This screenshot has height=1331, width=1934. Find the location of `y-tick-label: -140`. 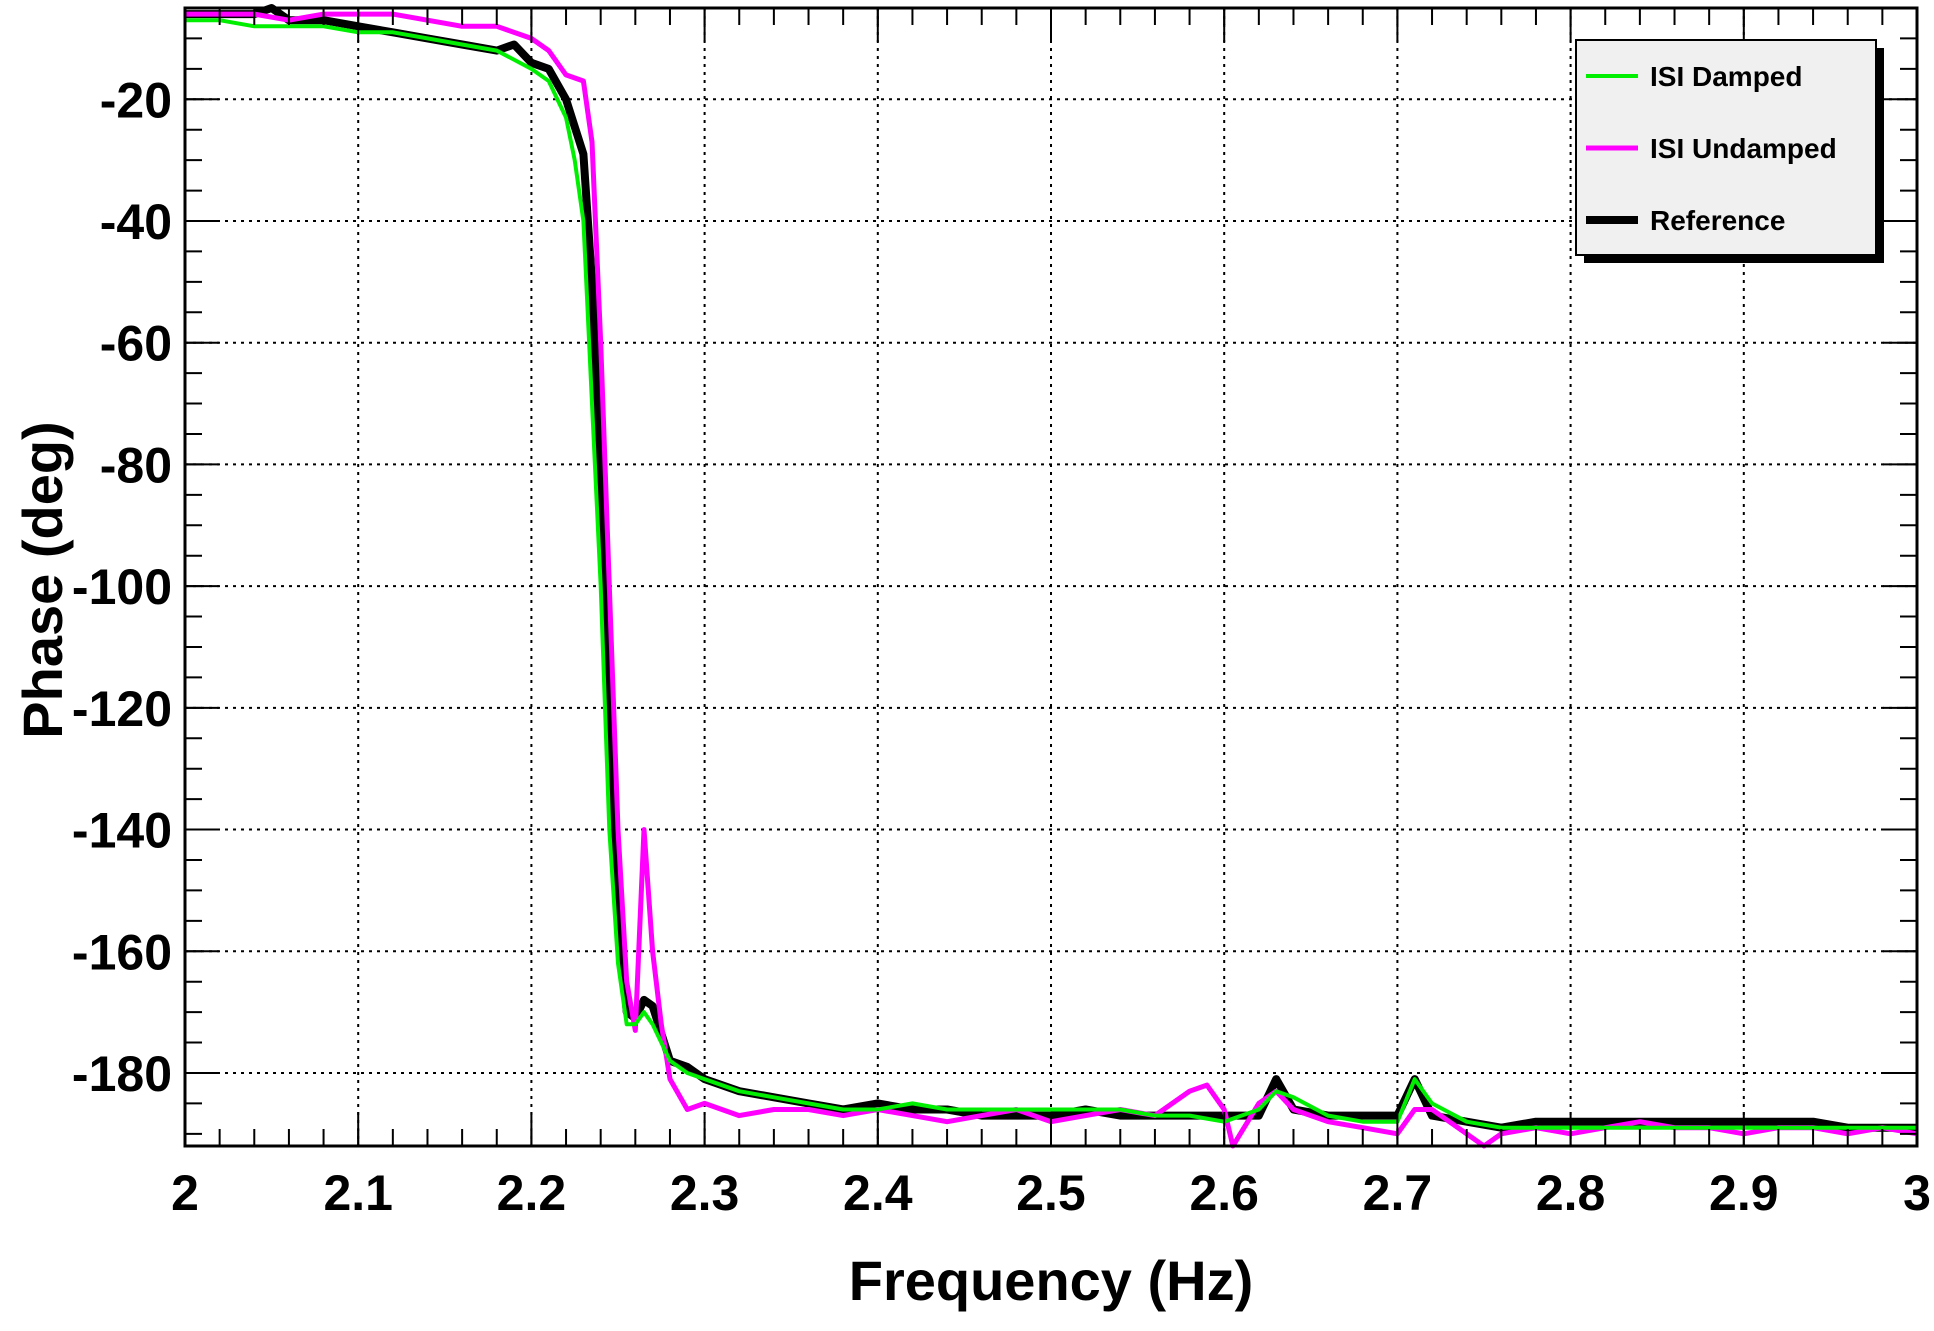

y-tick-label: -140 is located at coordinates (122, 831).